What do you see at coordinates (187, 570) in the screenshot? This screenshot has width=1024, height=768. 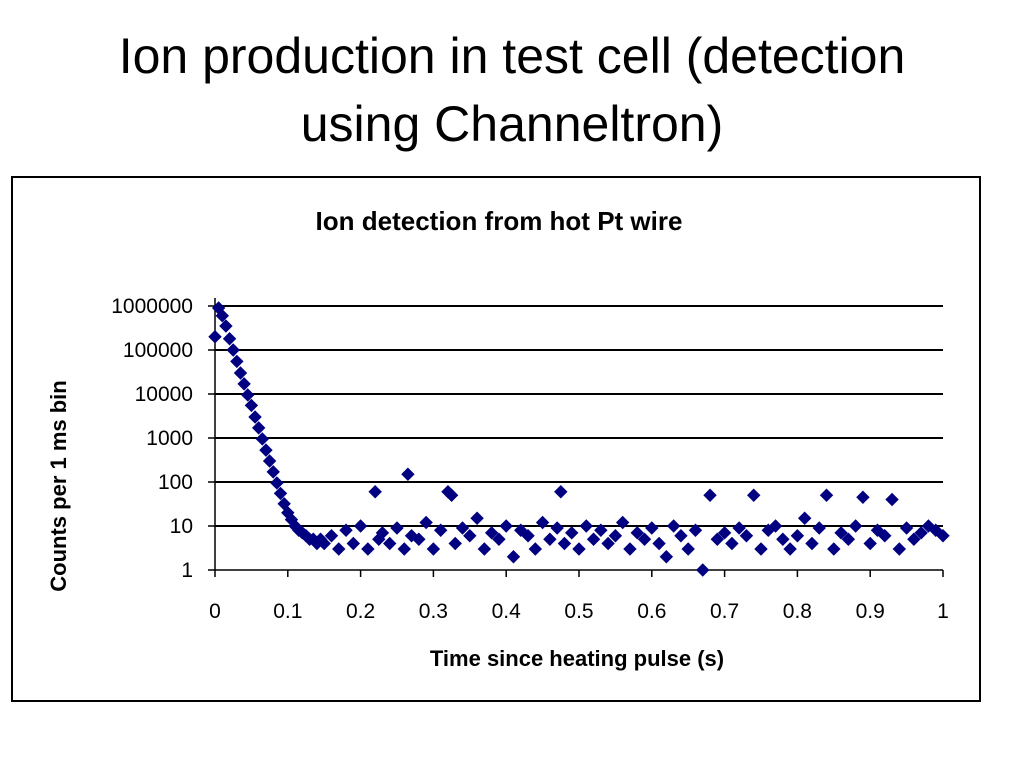 I see `y-tick-label: 1` at bounding box center [187, 570].